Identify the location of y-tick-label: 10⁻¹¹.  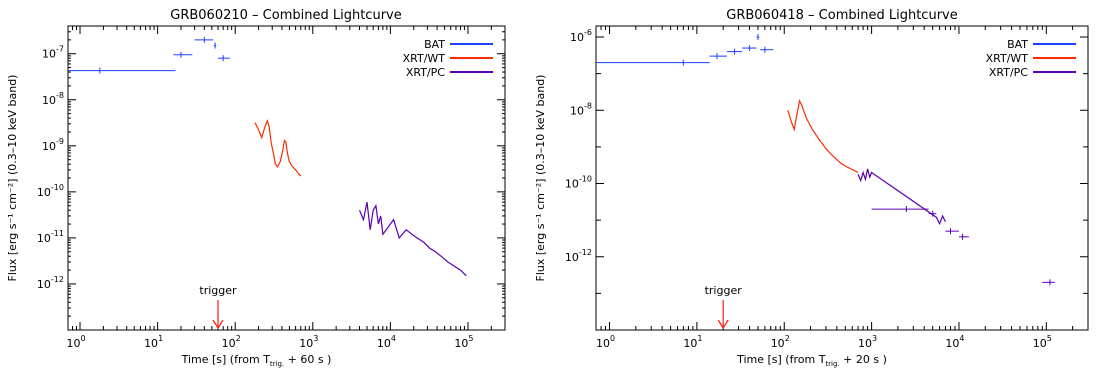
(50, 237).